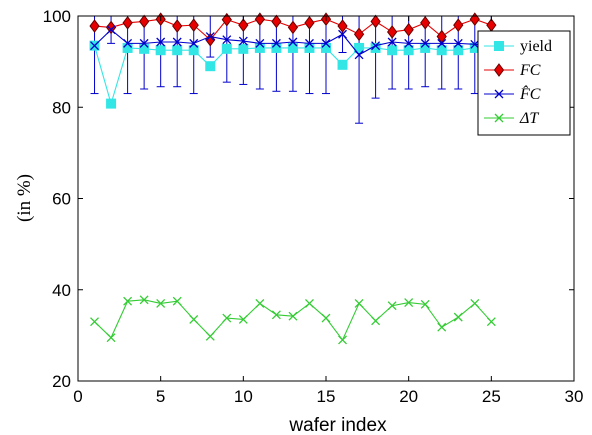 The width and height of the screenshot is (592, 435). I want to click on x-tick-label: 20, so click(408, 396).